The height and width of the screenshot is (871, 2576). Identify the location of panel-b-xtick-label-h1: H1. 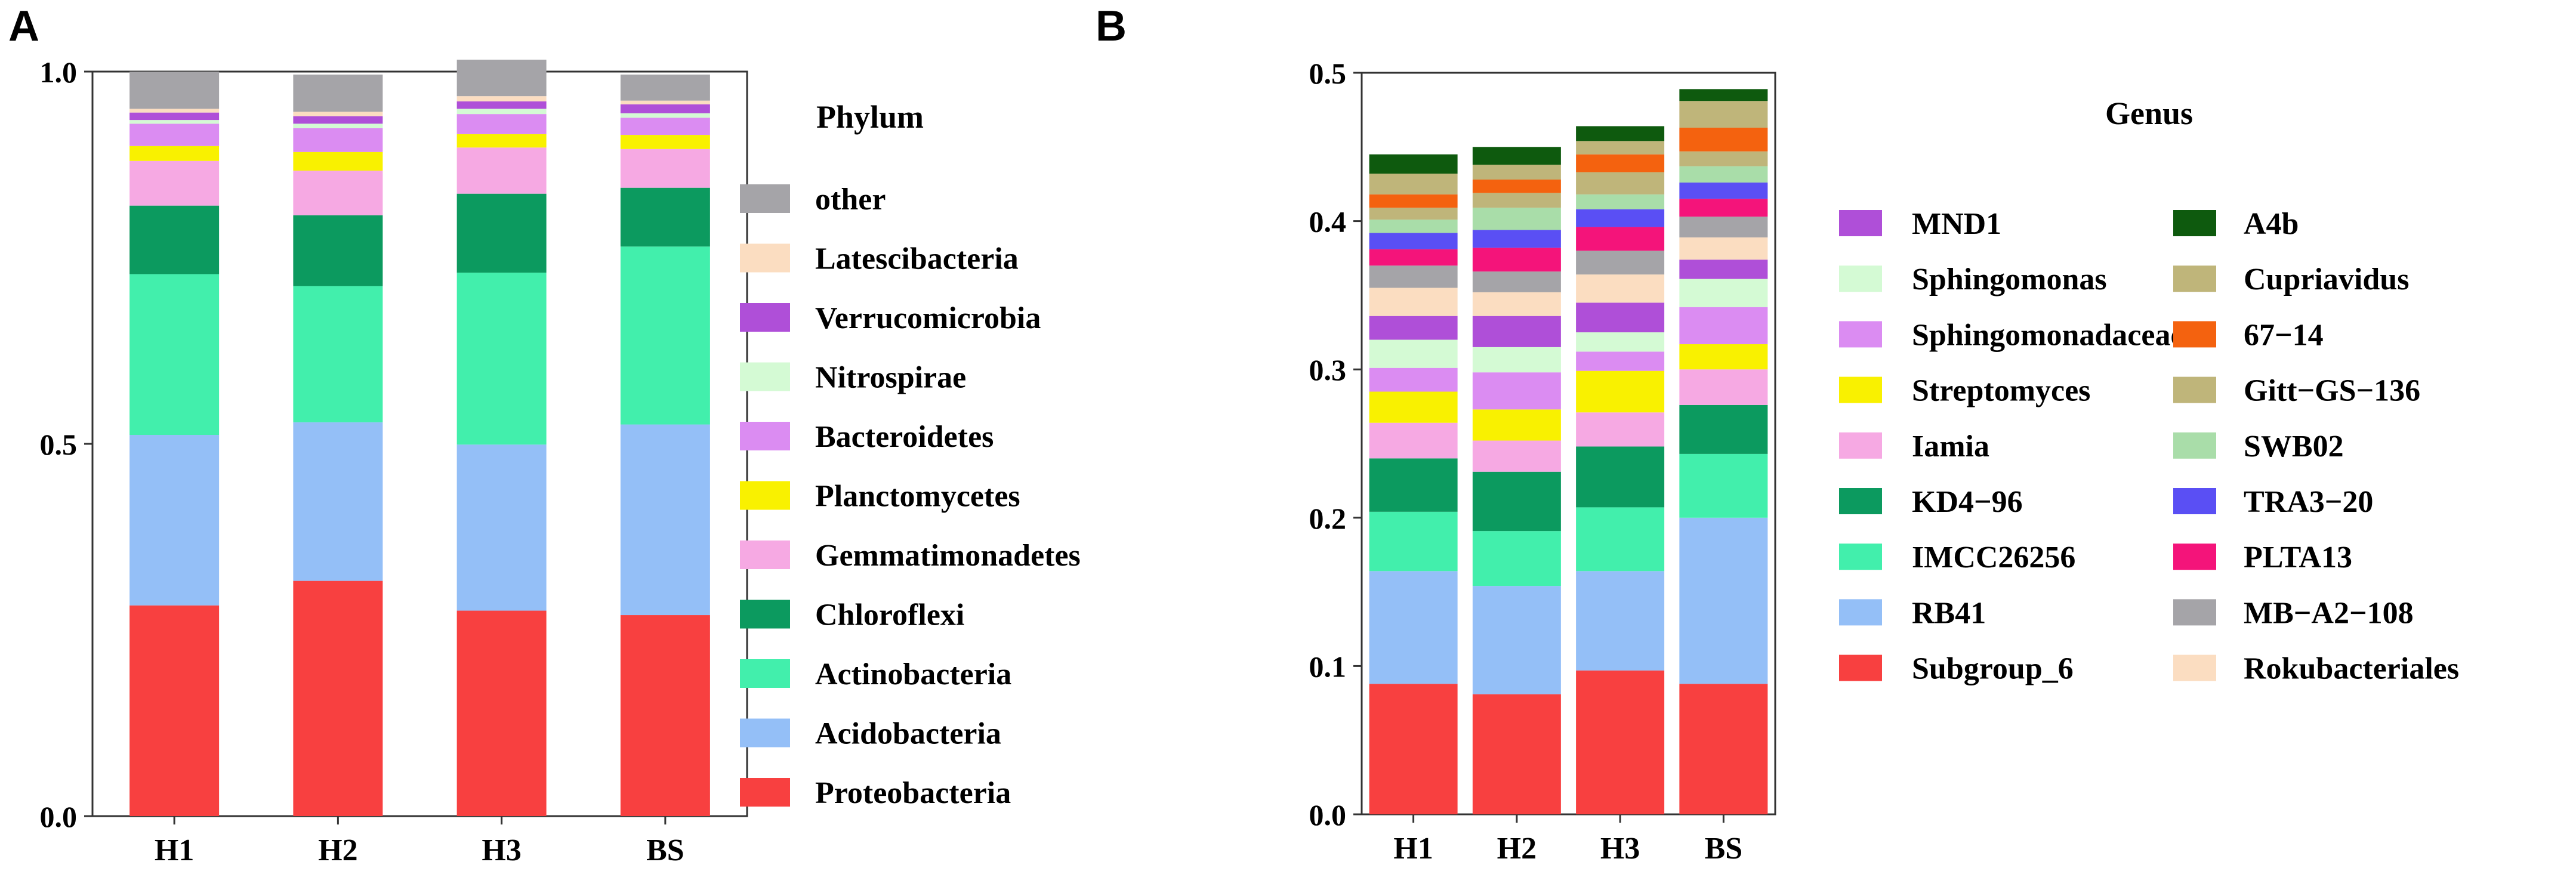
(1413, 849).